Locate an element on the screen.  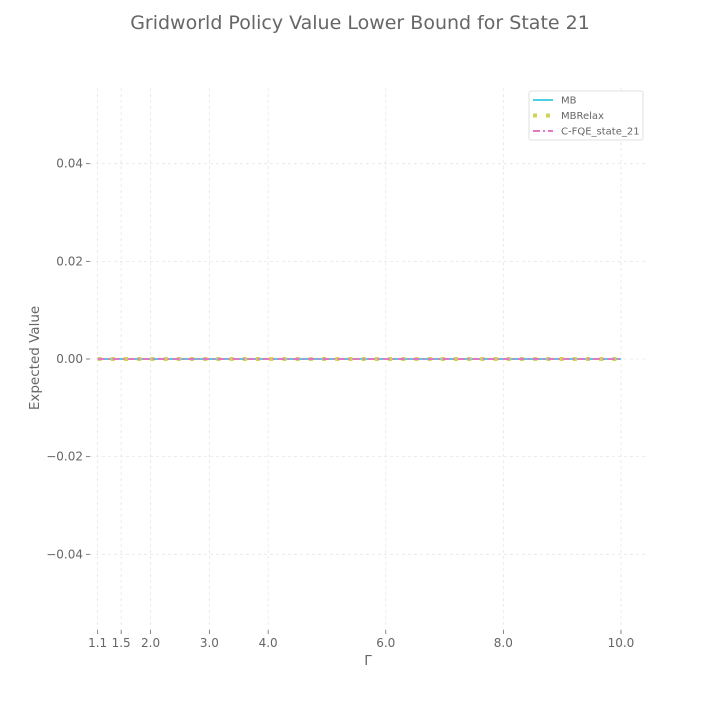
x-tick-label: 8.0 is located at coordinates (503, 643).